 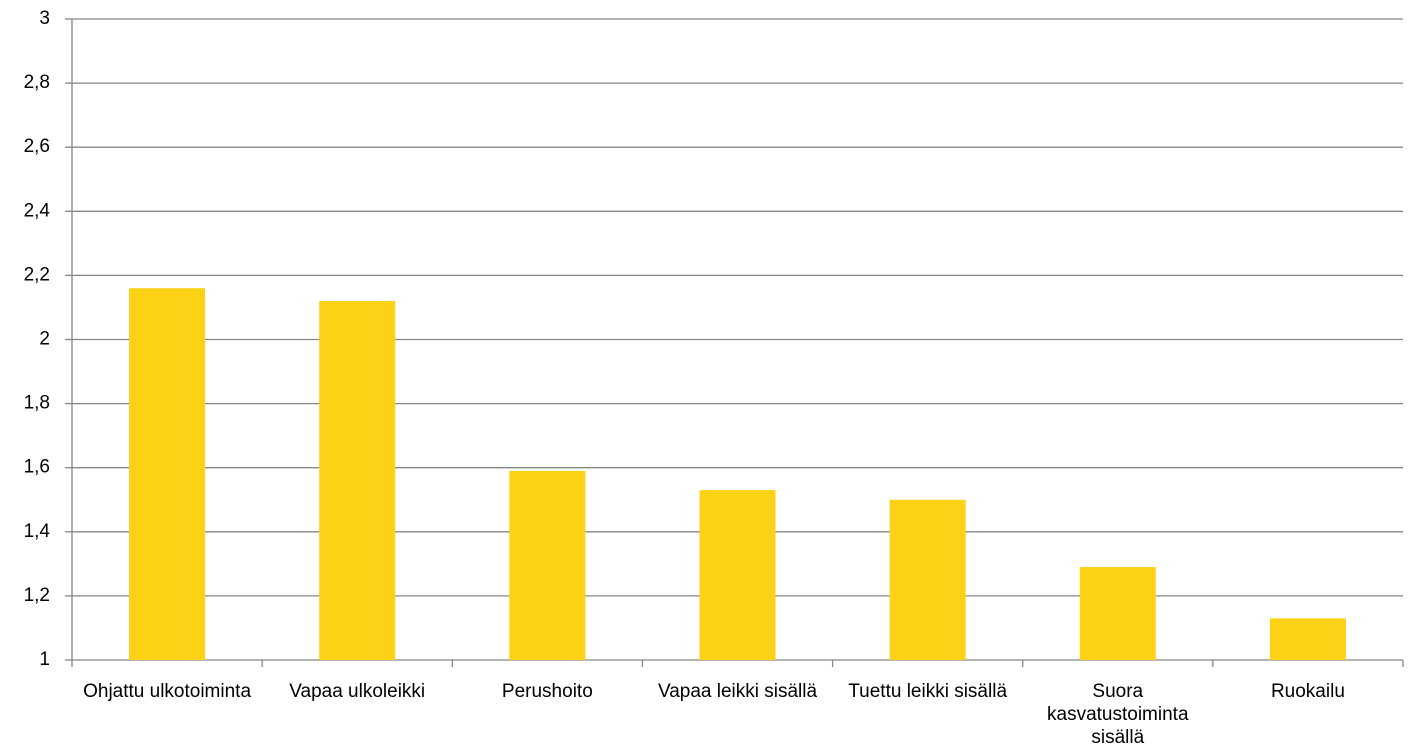 I want to click on y-tick-label: 1,4, so click(x=37, y=531).